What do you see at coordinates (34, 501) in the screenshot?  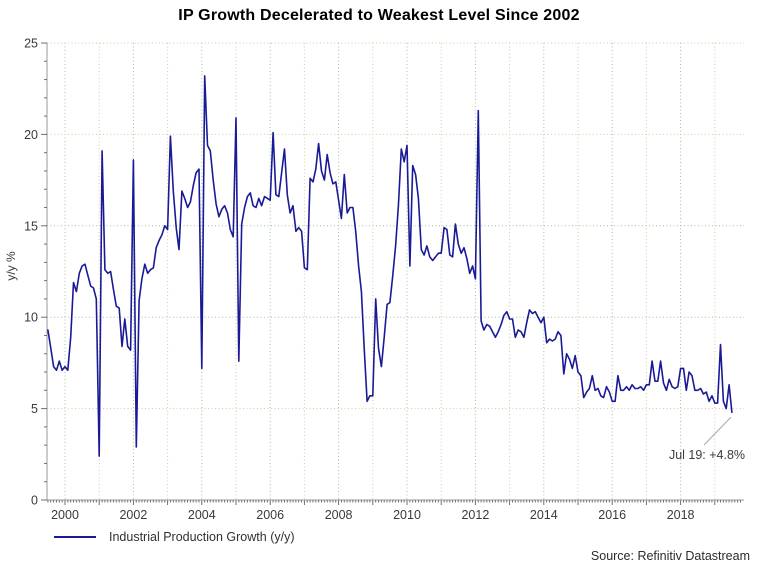 I see `y-tick-label: 0` at bounding box center [34, 501].